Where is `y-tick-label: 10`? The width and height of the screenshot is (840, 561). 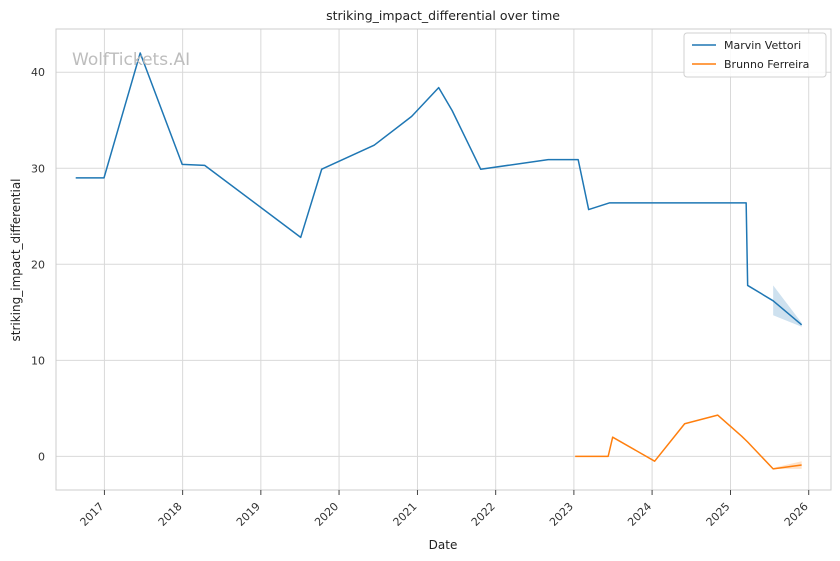
y-tick-label: 10 is located at coordinates (38, 360).